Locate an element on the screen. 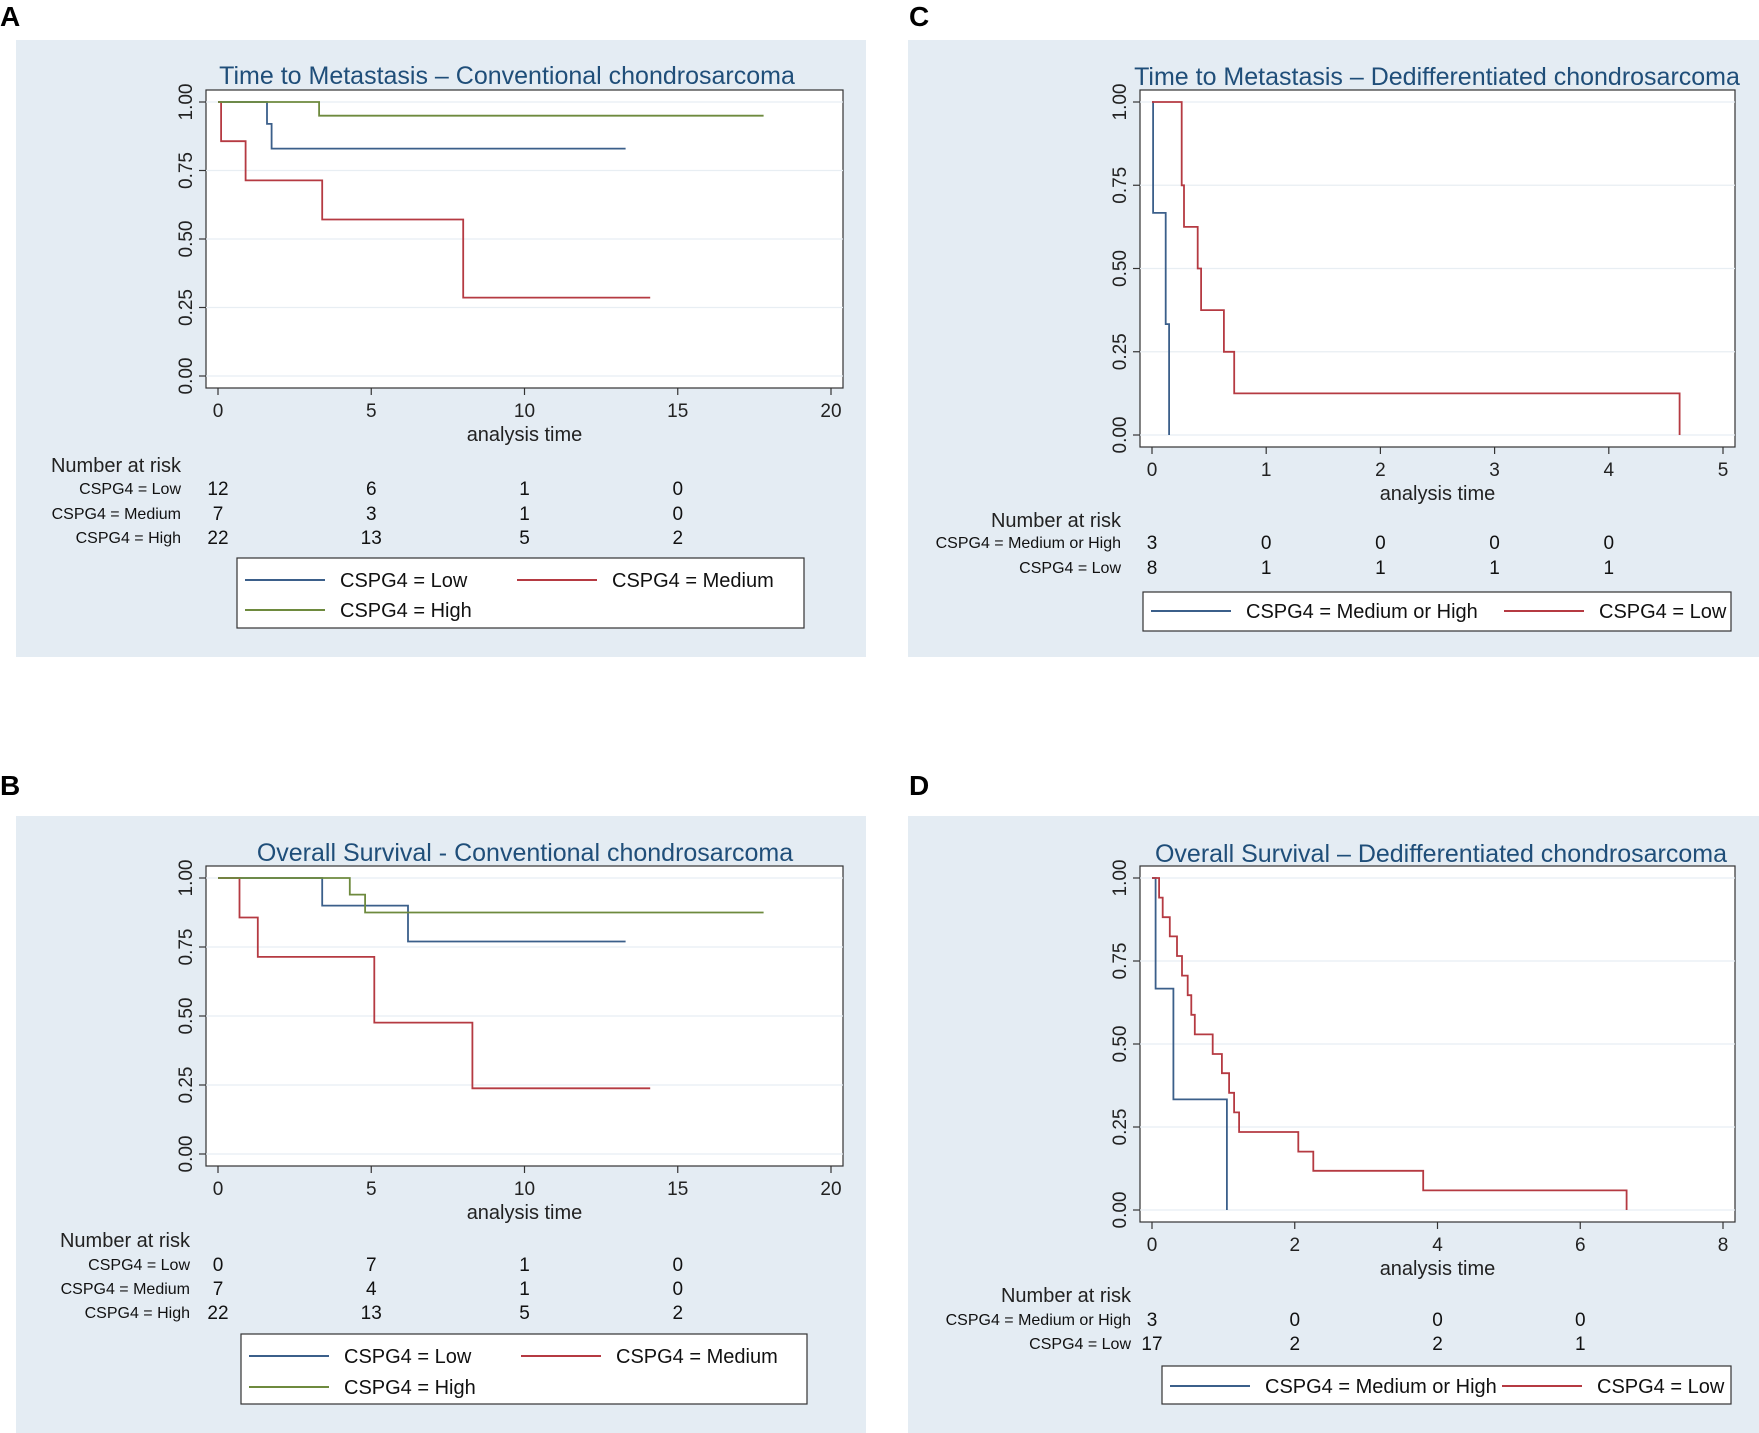 The width and height of the screenshot is (1759, 1433). risk-row-label: CSPG4 = High is located at coordinates (137, 1313).